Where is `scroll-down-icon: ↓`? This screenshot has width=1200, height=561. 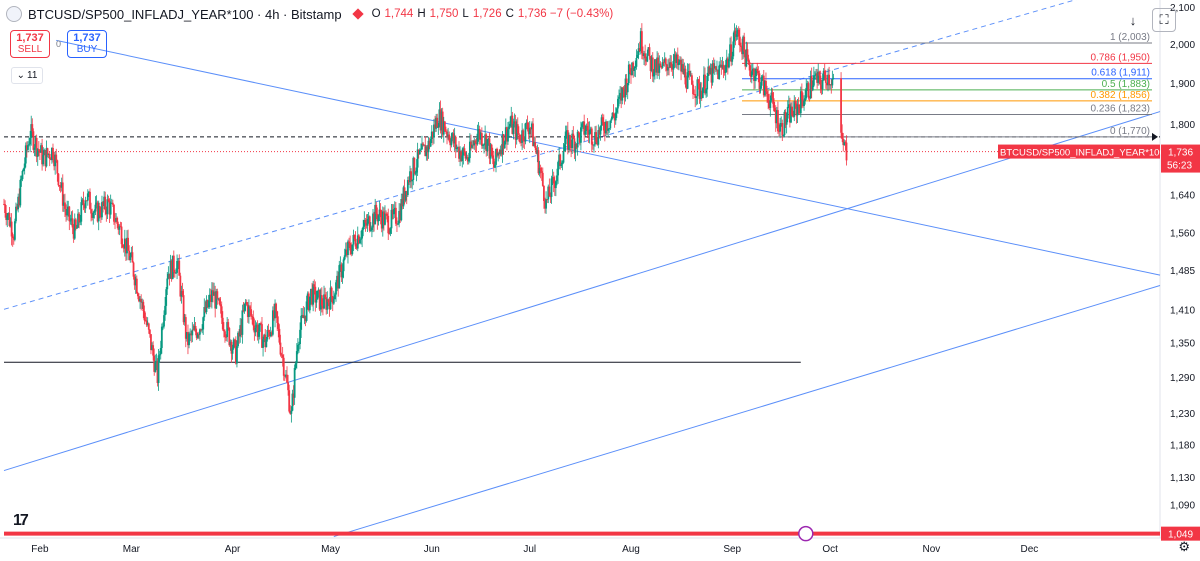 scroll-down-icon: ↓ is located at coordinates (1133, 20).